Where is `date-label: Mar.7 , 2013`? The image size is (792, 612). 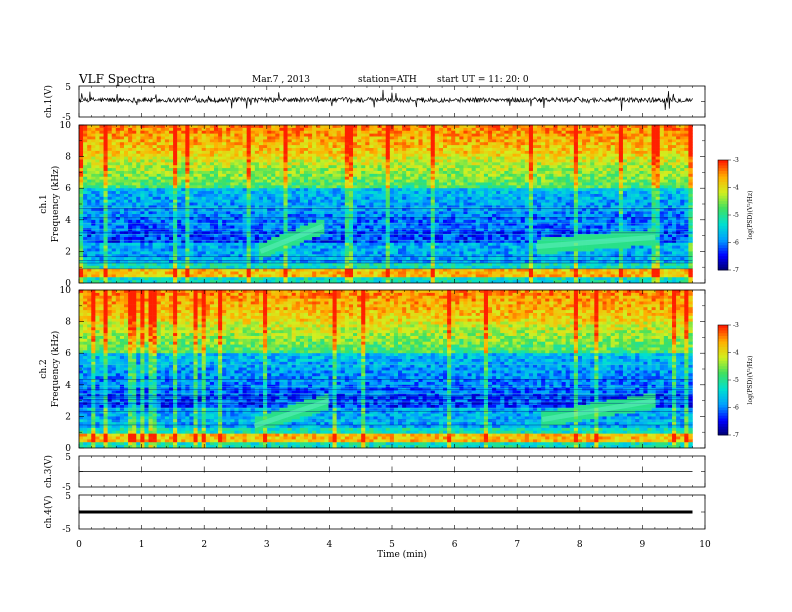
date-label: Mar.7 , 2013 is located at coordinates (281, 80).